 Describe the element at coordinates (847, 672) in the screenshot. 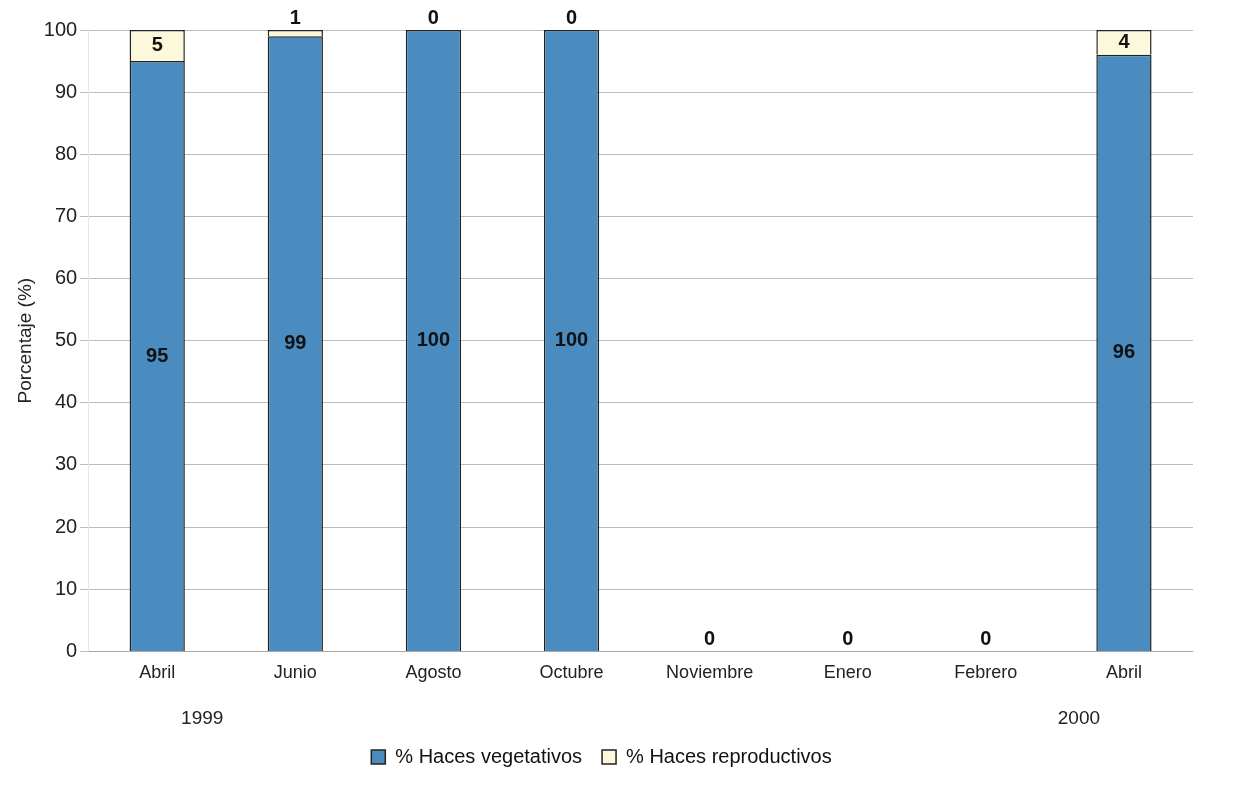

I see `x-tick-label: Enero` at that location.